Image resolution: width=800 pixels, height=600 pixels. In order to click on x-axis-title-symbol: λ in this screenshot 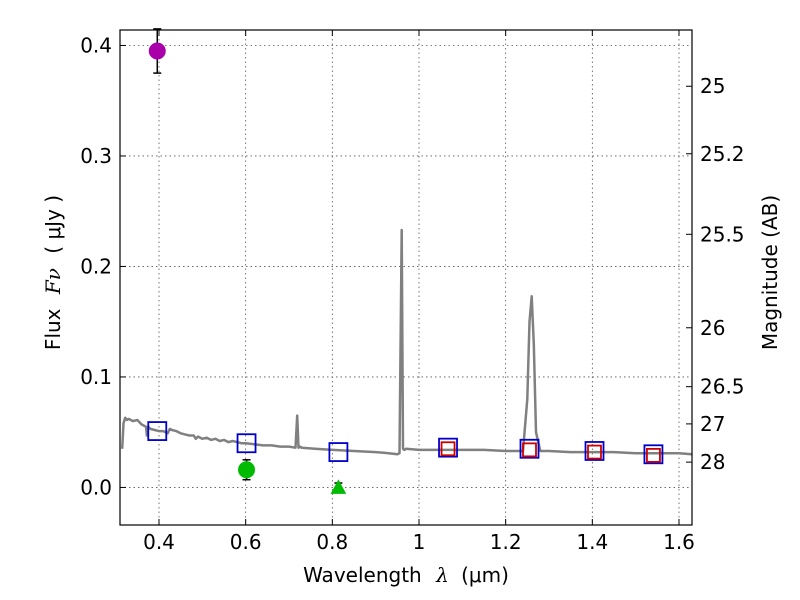, I will do `click(442, 575)`.